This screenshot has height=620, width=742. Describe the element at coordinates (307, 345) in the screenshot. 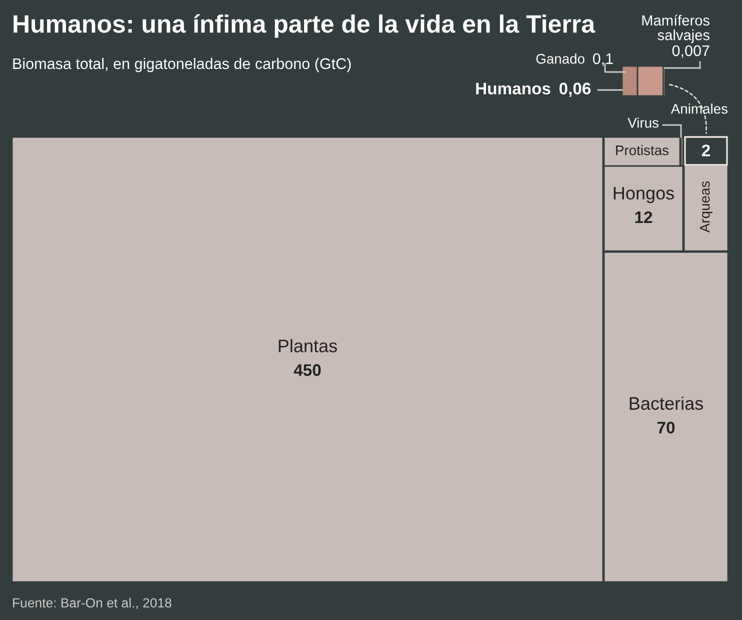

I see `category-label: Plantas` at that location.